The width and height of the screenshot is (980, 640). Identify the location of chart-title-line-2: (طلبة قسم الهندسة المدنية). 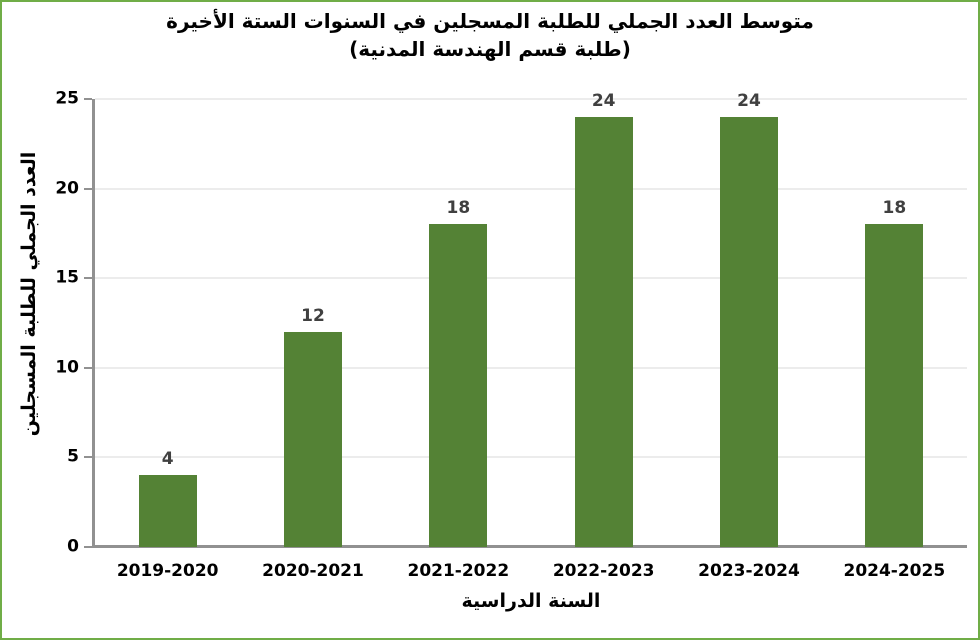
(490, 49).